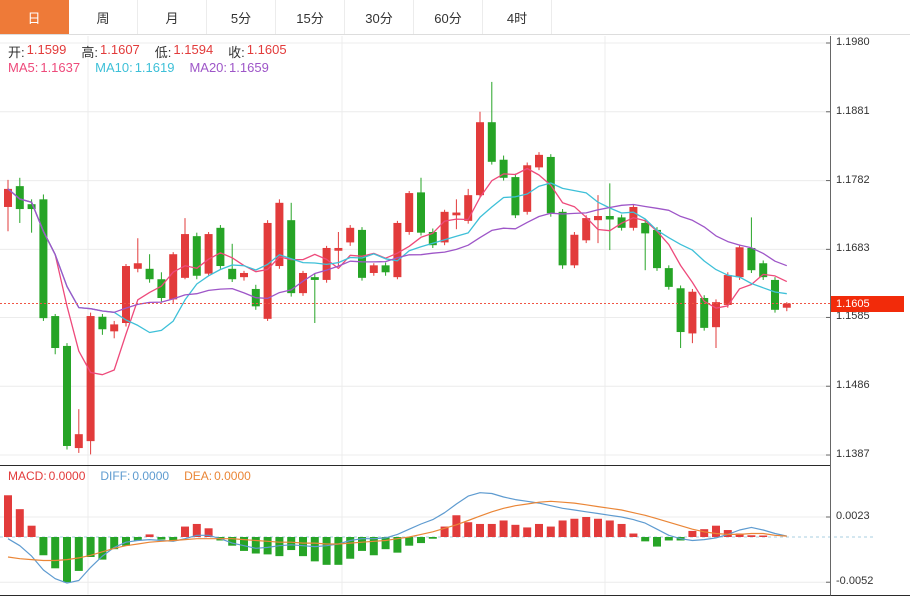 Image resolution: width=910 pixels, height=597 pixels. Describe the element at coordinates (198, 476) in the screenshot. I see `macd-2-label: DEA:` at that location.